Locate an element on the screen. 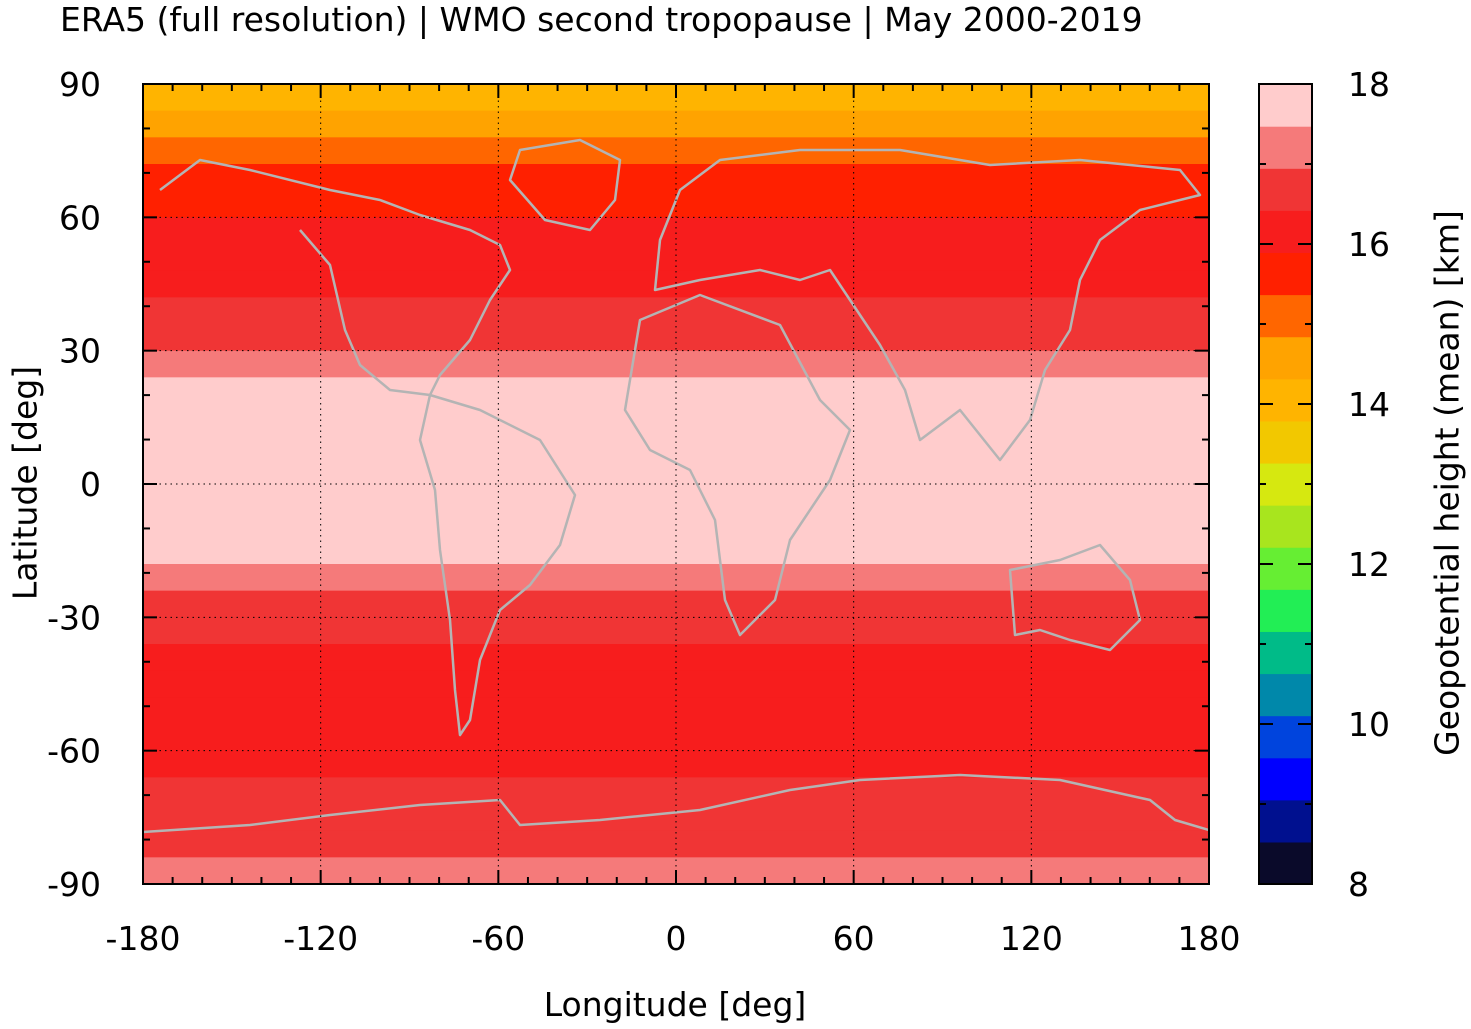 Image resolution: width=1471 pixels, height=1029 pixels. x-tick-label: 60 is located at coordinates (854, 938).